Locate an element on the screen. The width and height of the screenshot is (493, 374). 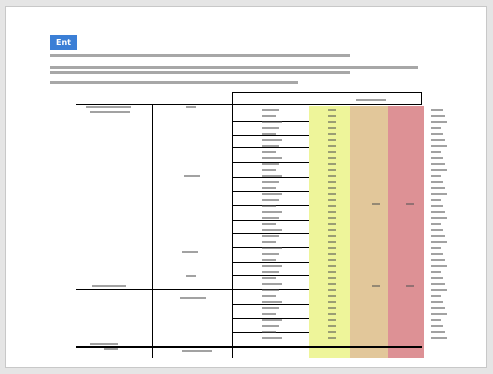
column-red is located at coordinates (406, 232).